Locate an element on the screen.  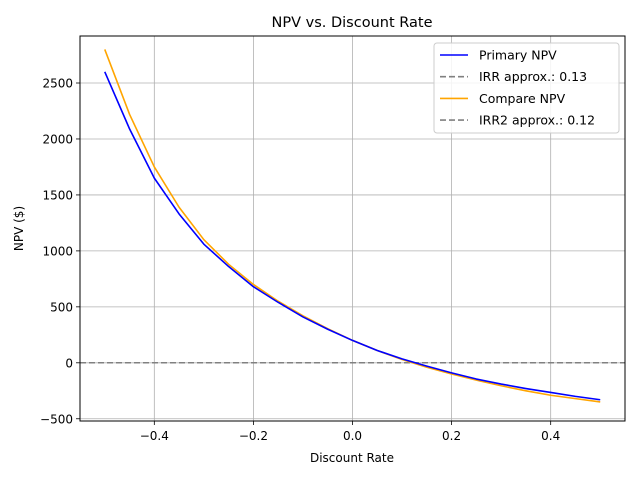
legend-label: Compare NPV is located at coordinates (522, 98).